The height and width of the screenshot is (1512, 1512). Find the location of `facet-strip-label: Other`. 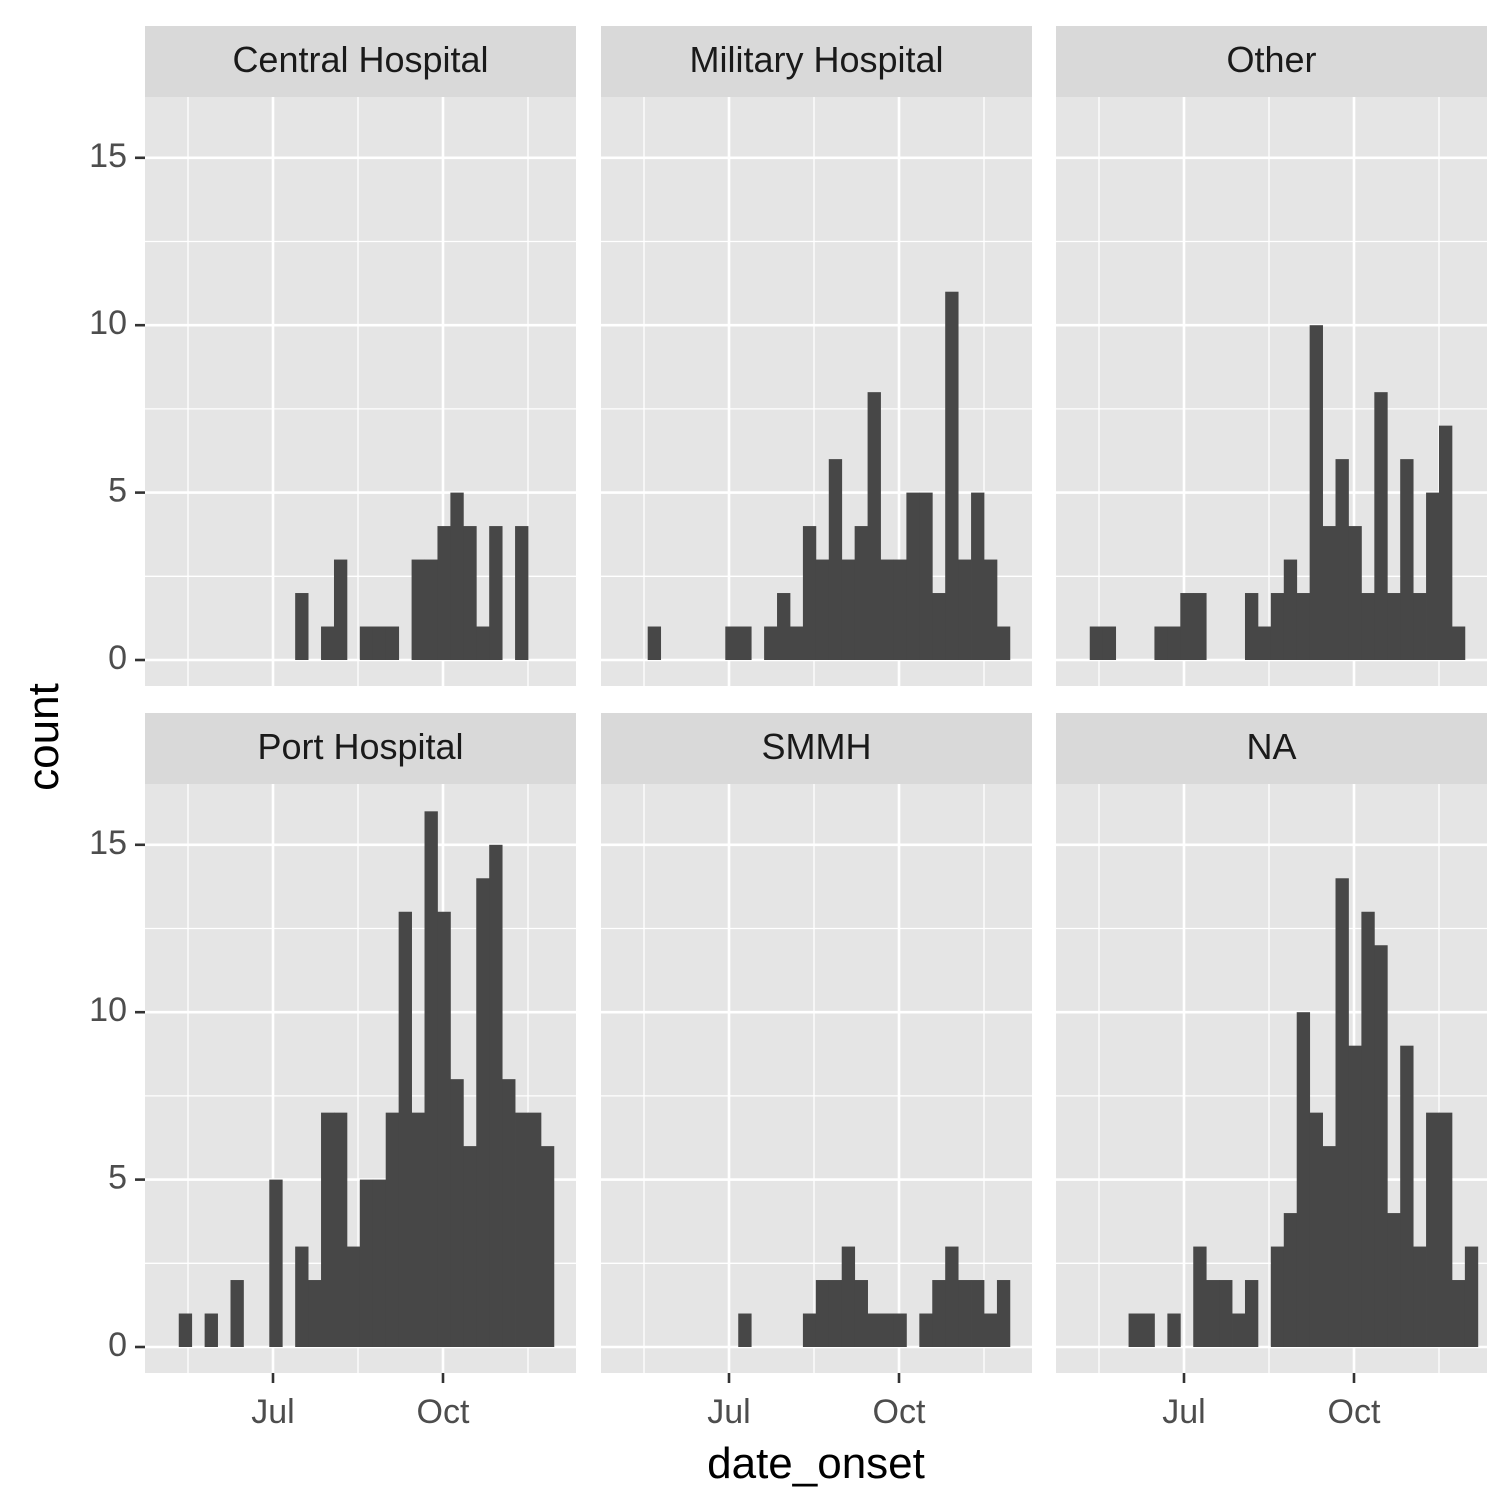

facet-strip-label: Other is located at coordinates (1271, 59).